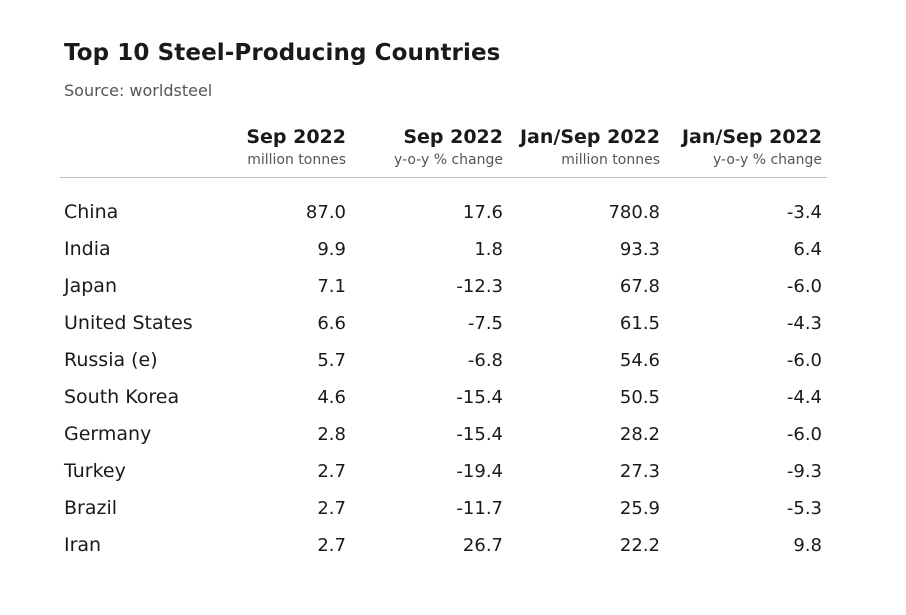 Image resolution: width=906 pixels, height=615 pixels. What do you see at coordinates (807, 249) in the screenshot?
I see `value-cell: 6.4` at bounding box center [807, 249].